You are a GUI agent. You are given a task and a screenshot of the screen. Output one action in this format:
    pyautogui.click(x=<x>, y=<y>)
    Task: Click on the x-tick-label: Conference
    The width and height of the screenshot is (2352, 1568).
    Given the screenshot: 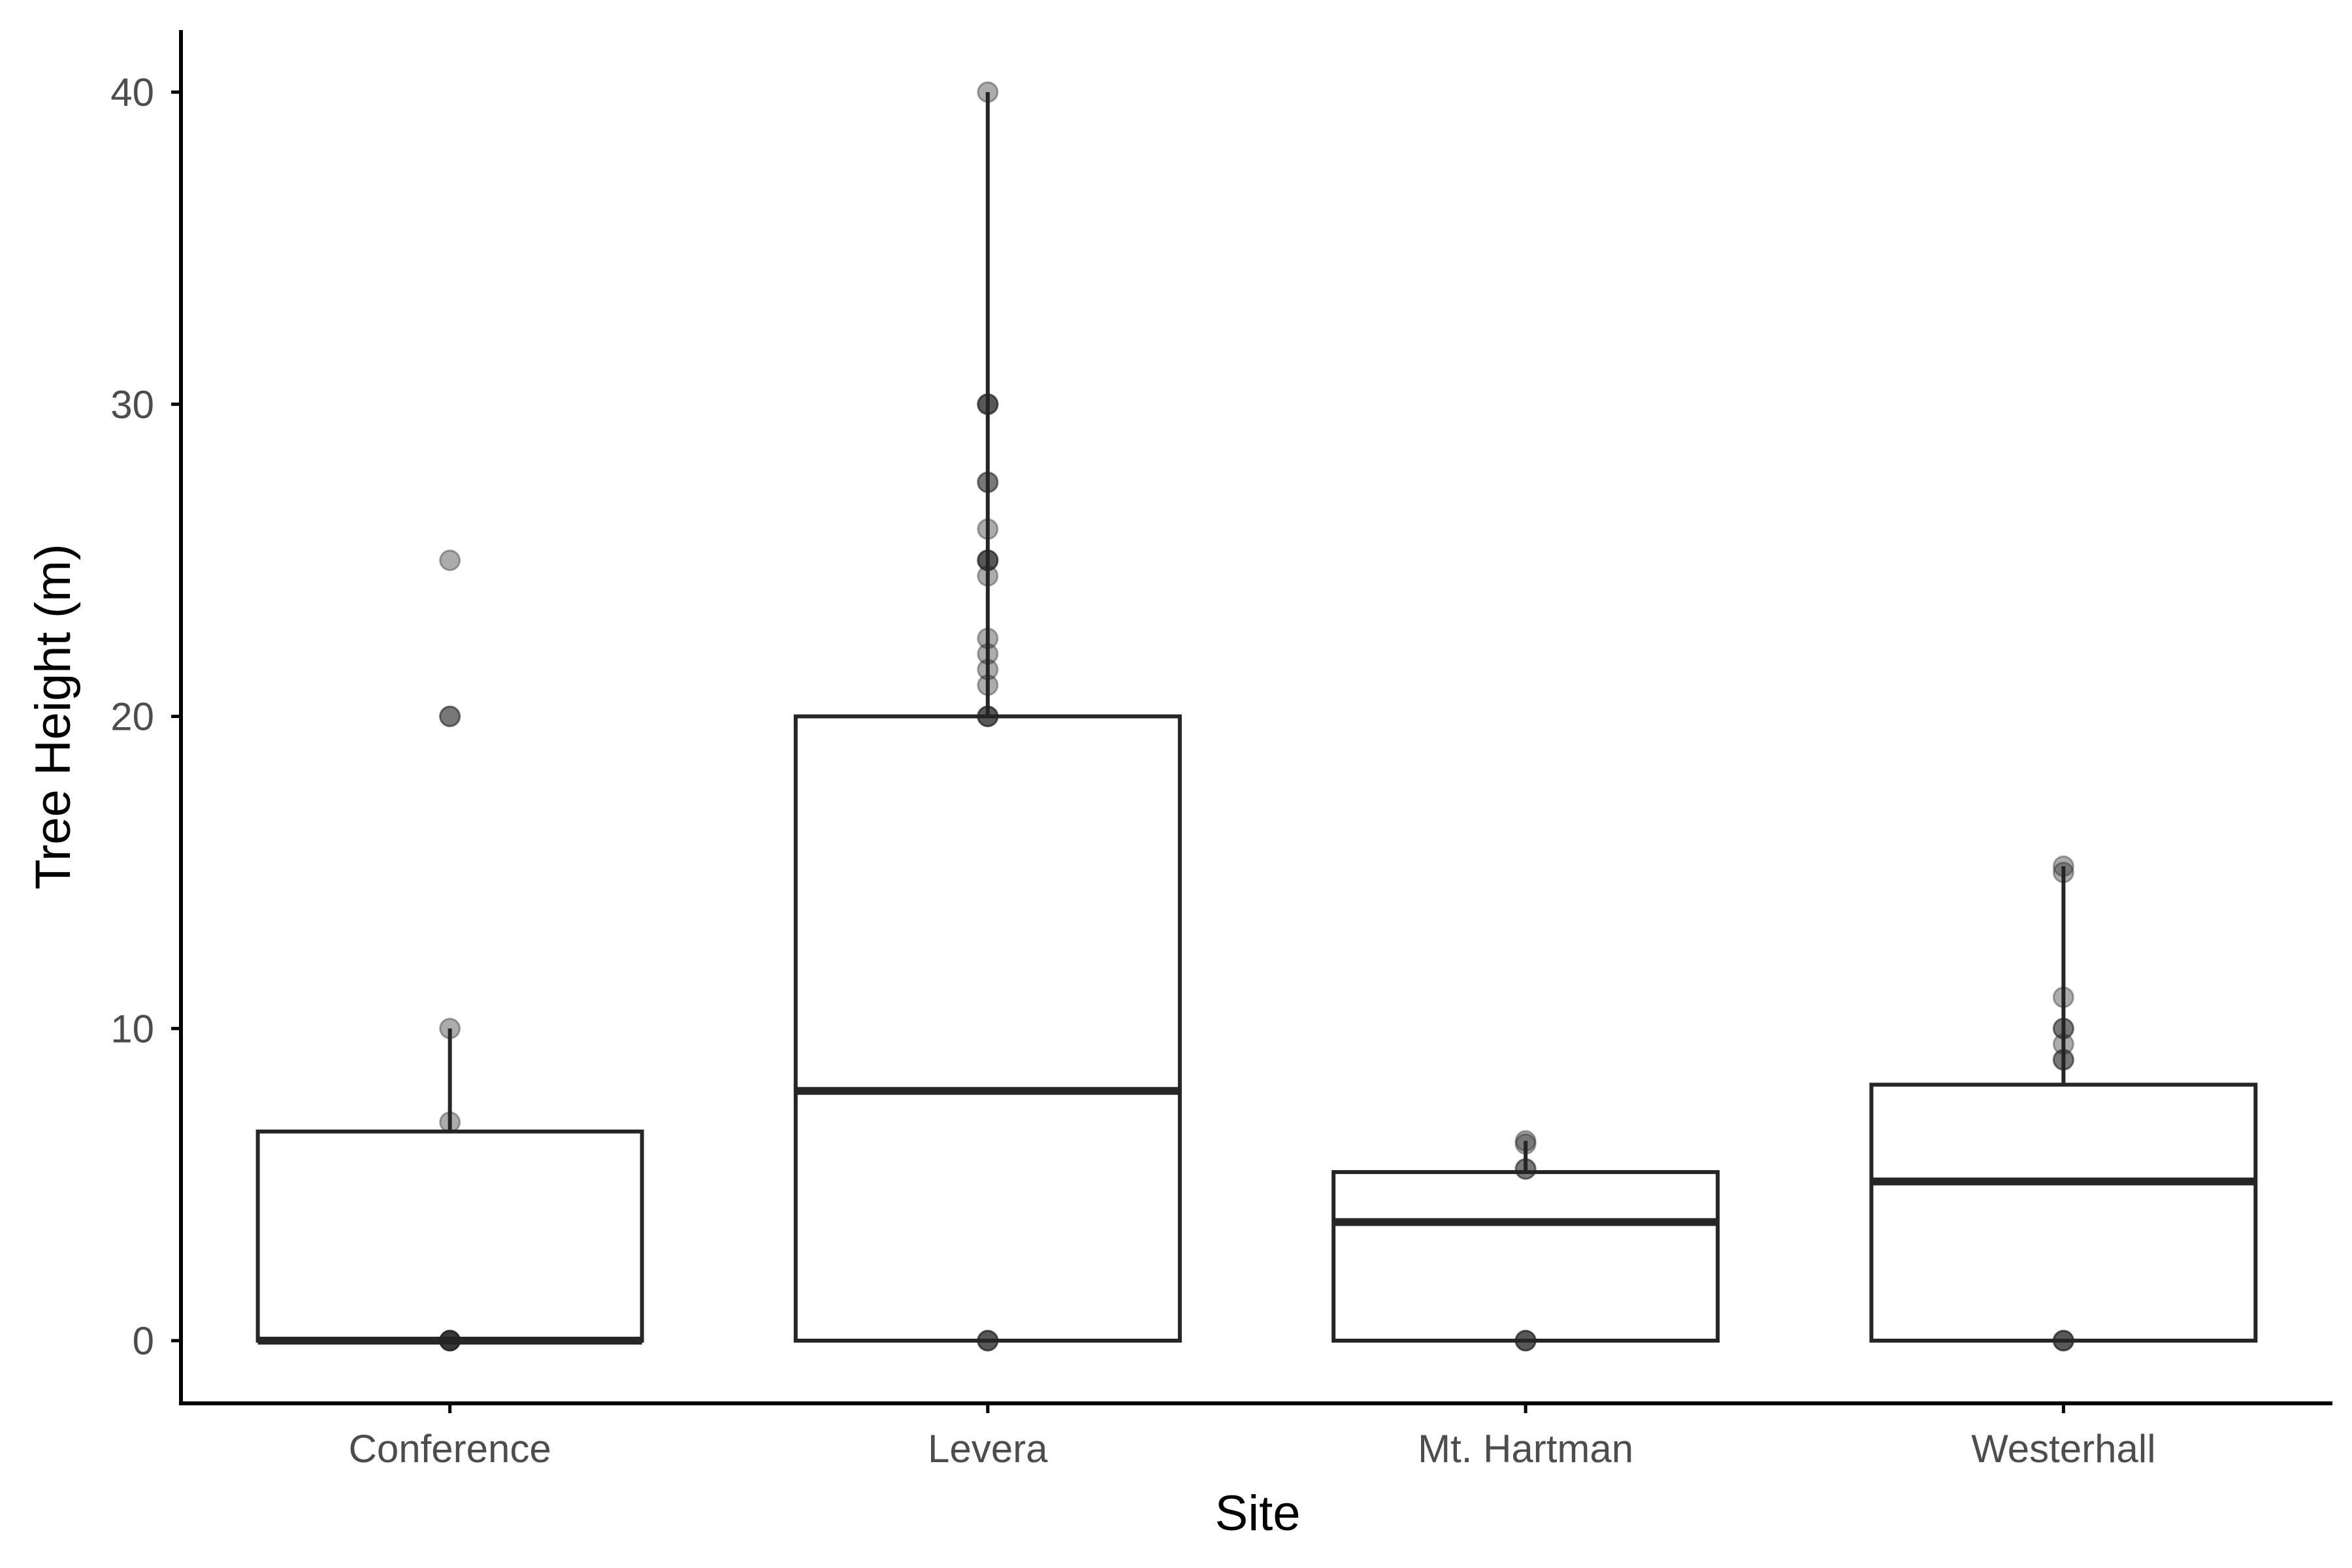 What is the action you would take?
    pyautogui.click(x=450, y=1449)
    